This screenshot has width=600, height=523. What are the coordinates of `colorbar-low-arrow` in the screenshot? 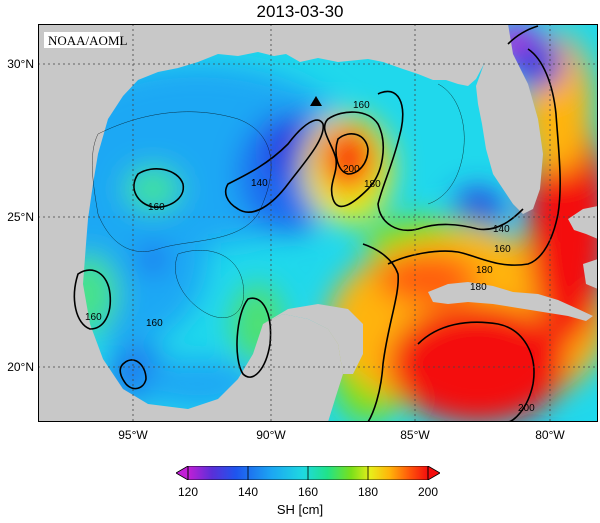 It's located at (182, 473).